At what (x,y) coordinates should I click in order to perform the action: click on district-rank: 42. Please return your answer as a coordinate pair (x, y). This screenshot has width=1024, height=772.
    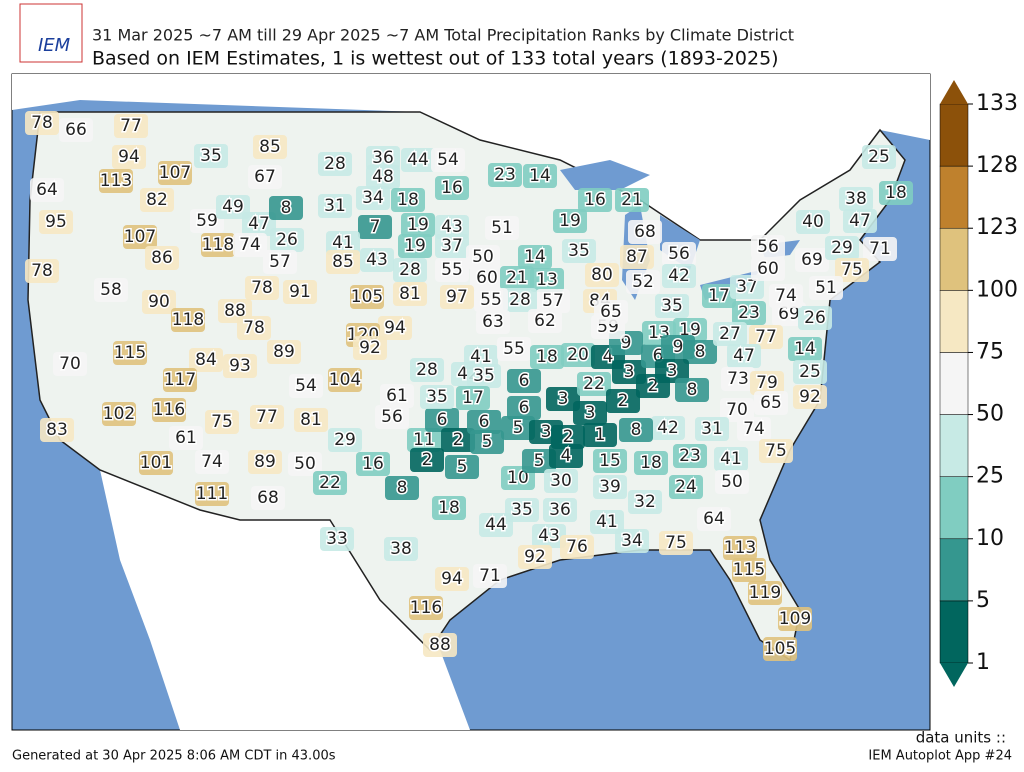
    Looking at the image, I should click on (668, 428).